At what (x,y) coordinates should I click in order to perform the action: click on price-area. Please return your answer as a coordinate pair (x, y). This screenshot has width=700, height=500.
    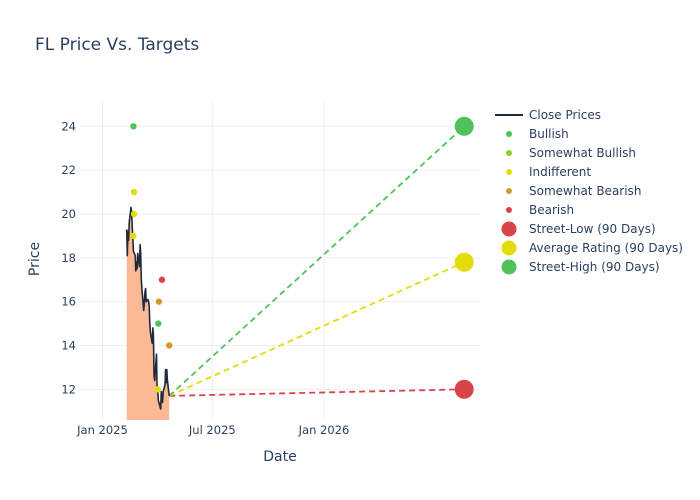
    Looking at the image, I should click on (148, 313).